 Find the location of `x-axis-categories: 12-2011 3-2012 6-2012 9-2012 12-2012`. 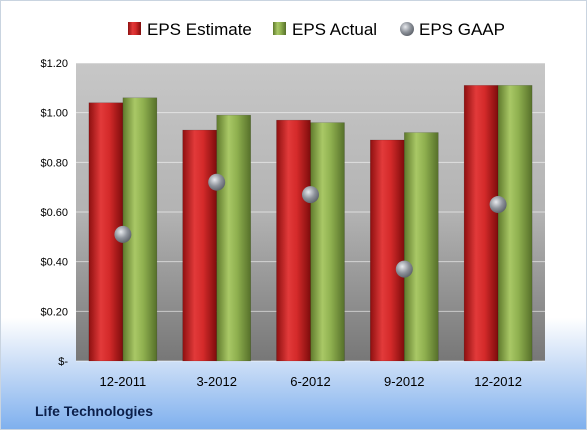

x-axis-categories: 12-2011 3-2012 6-2012 9-2012 12-2012 is located at coordinates (311, 381).